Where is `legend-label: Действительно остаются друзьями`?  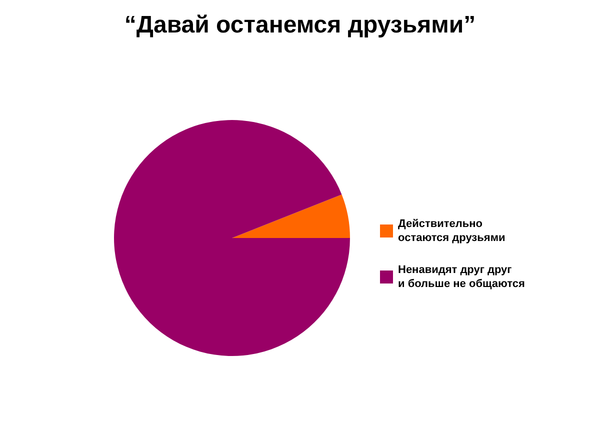 legend-label: Действительно остаются друзьями is located at coordinates (452, 231).